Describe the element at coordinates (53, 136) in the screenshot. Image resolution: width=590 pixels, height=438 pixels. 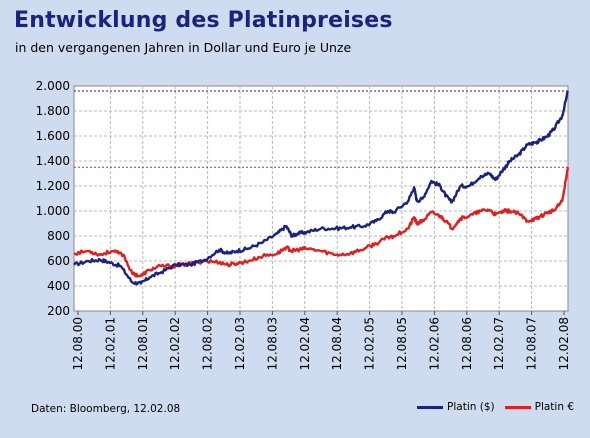
I see `y-tick-label: 1.600` at that location.